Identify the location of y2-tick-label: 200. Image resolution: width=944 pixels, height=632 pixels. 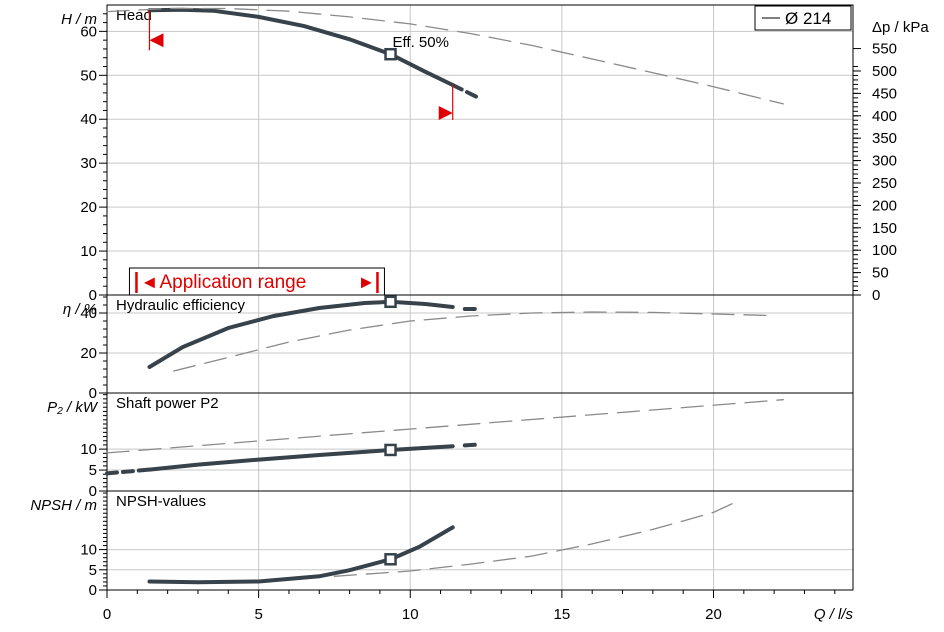
(884, 205).